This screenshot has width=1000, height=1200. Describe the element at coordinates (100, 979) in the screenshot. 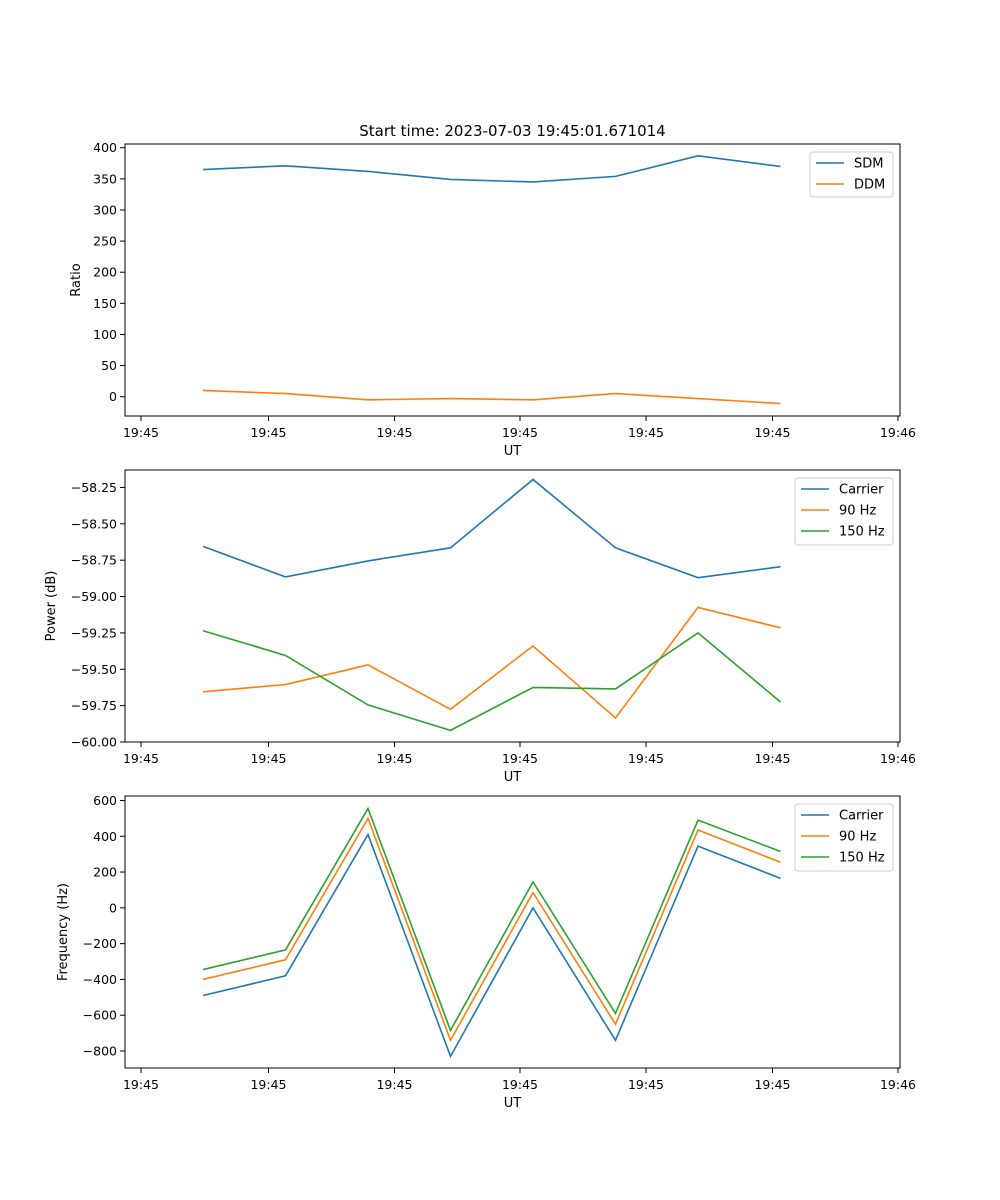

I see `y-tick-label: −400` at that location.